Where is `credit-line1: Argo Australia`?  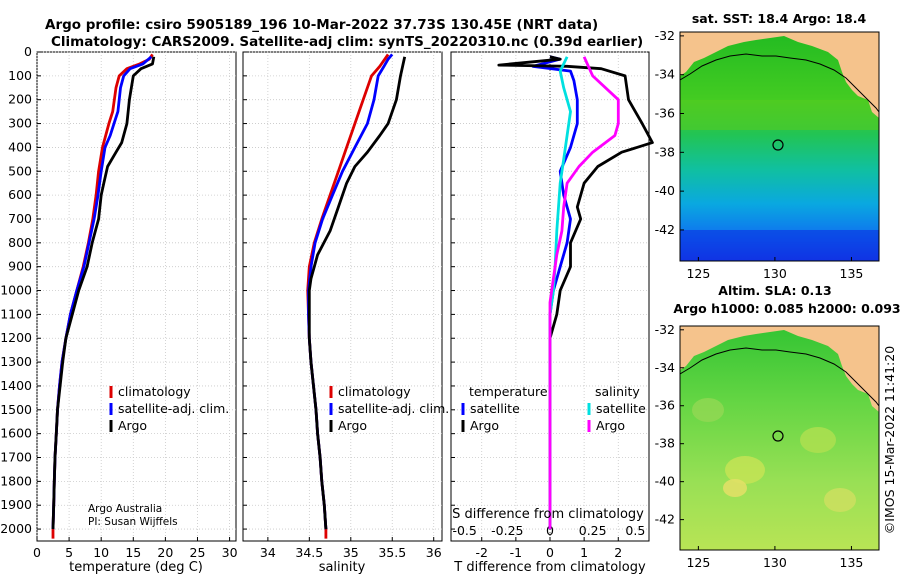 credit-line1: Argo Australia is located at coordinates (125, 509).